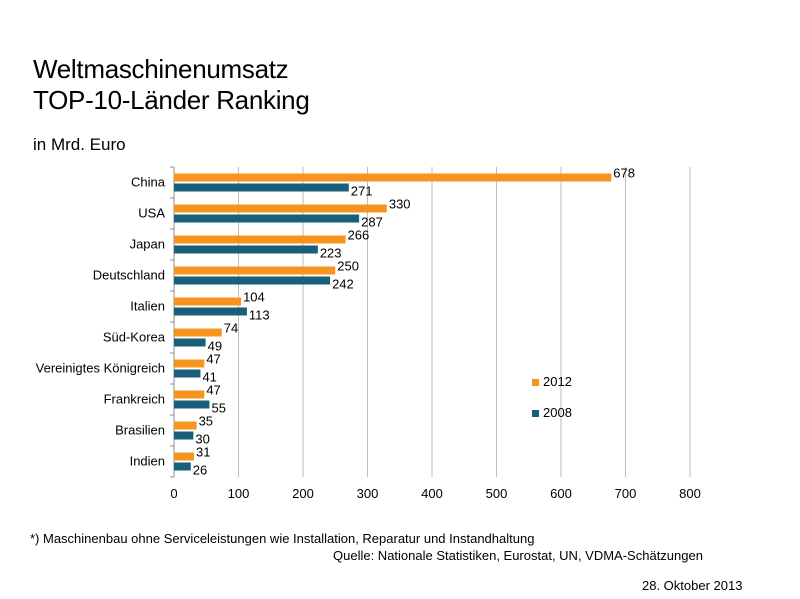 The width and height of the screenshot is (800, 599). What do you see at coordinates (535, 382) in the screenshot?
I see `legend-swatch-2012` at bounding box center [535, 382].